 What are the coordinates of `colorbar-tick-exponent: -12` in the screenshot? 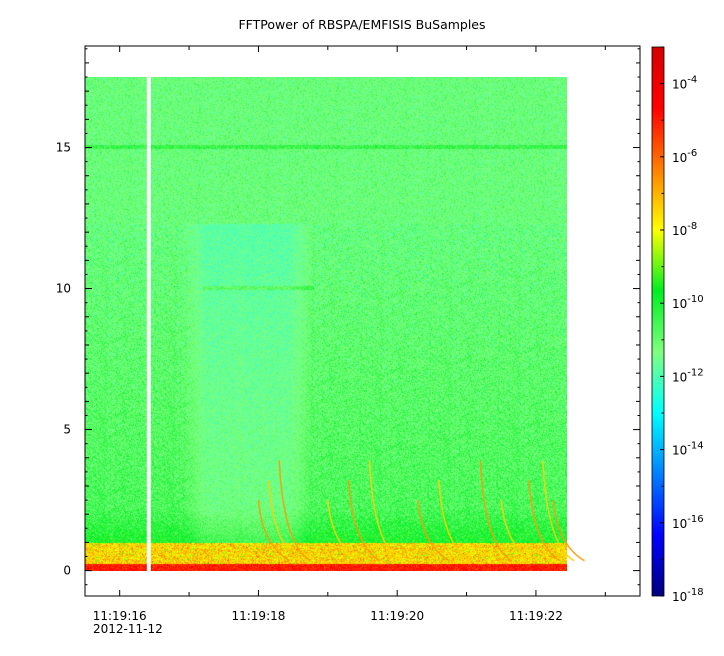 It's located at (695, 372).